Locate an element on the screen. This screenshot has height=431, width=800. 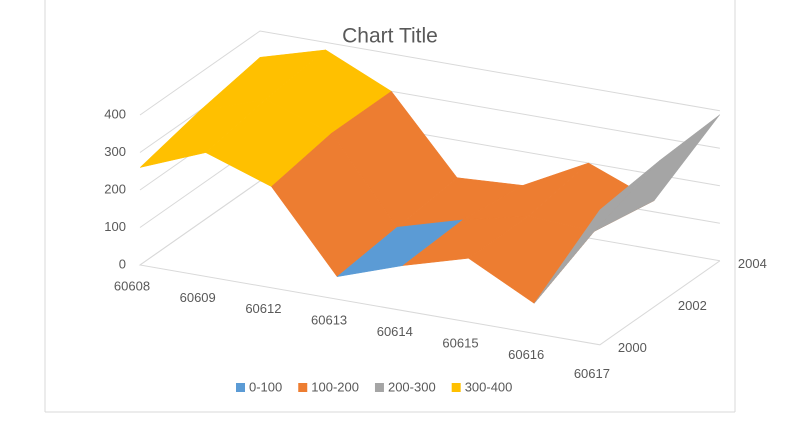
depth-tick-label: 2002 is located at coordinates (692, 305).